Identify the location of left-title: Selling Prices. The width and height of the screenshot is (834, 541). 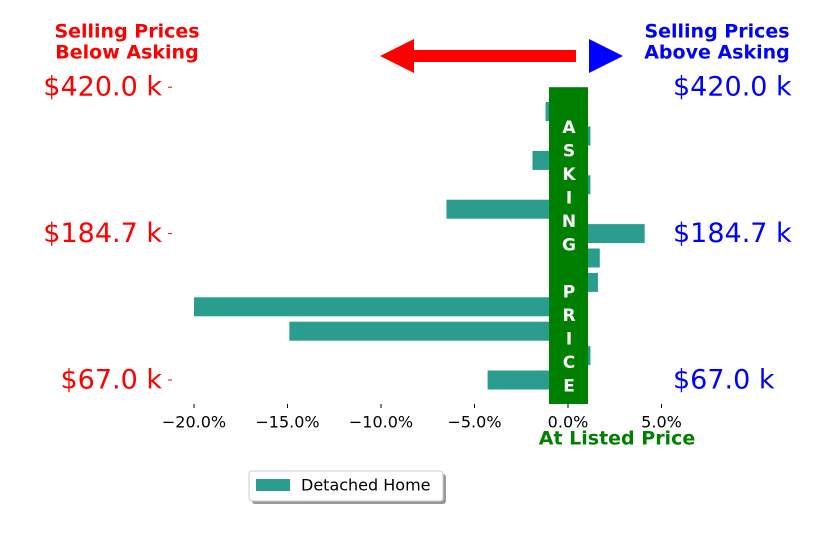
(126, 32).